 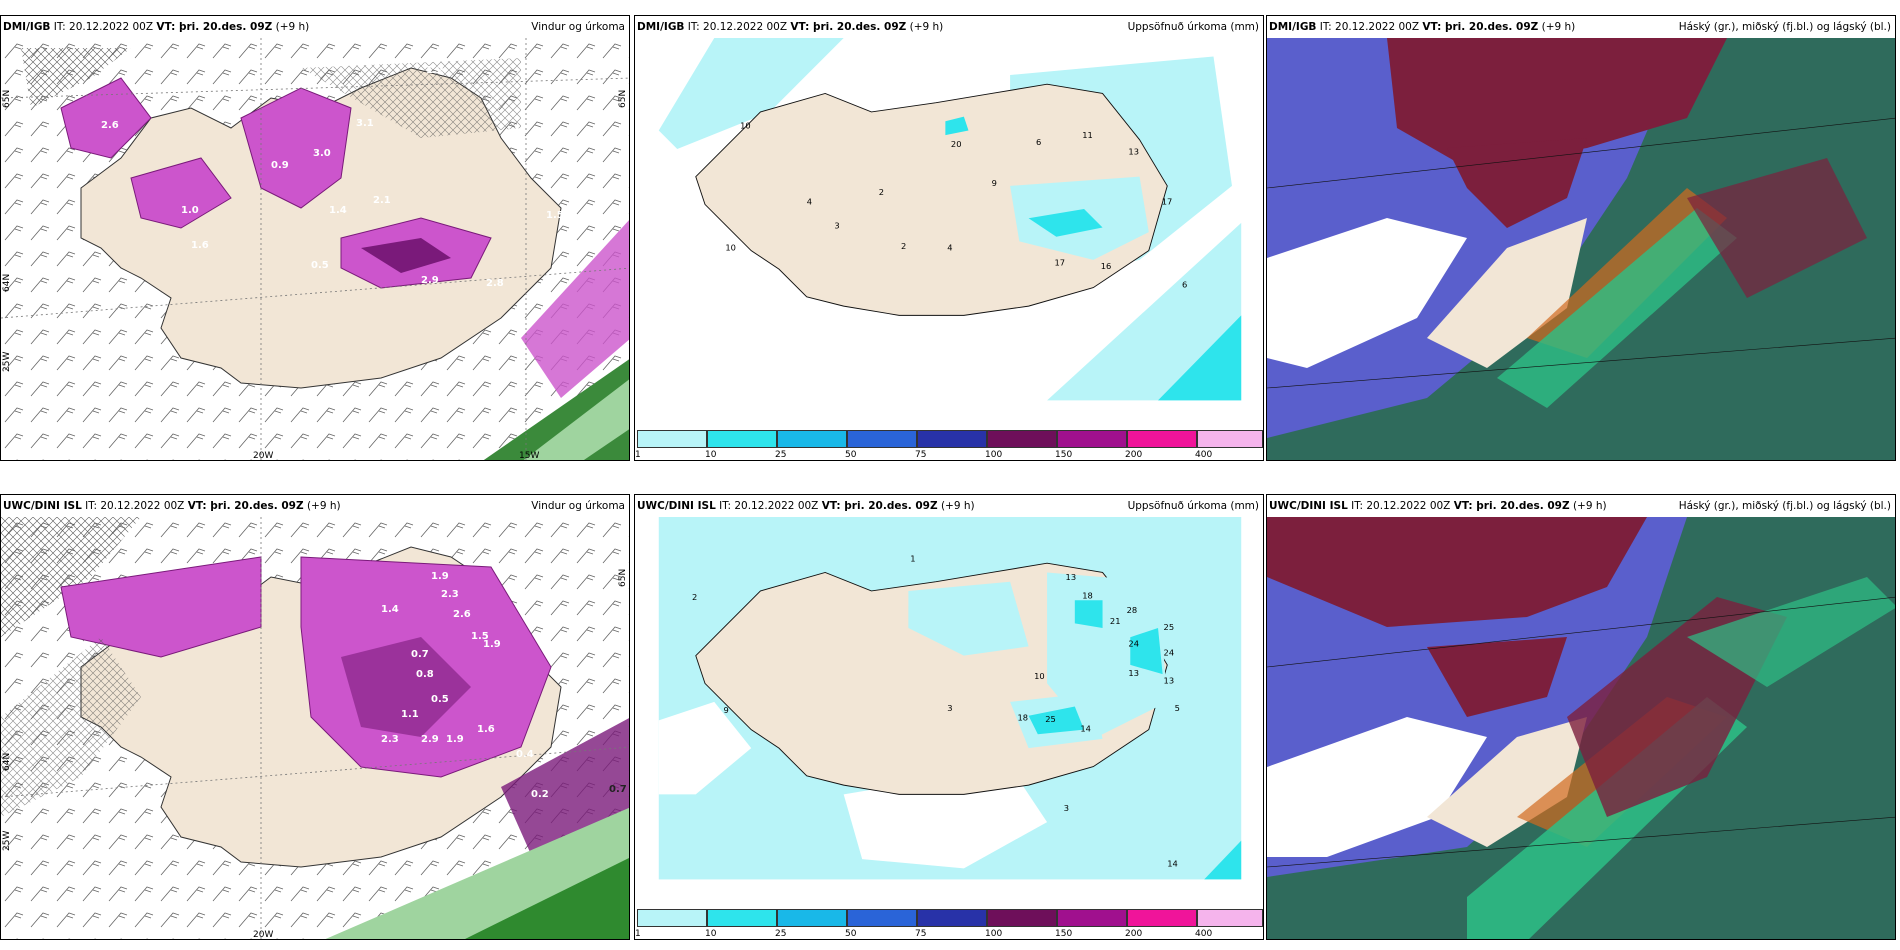 I want to click on grid-label: 15W, so click(x=529, y=456).